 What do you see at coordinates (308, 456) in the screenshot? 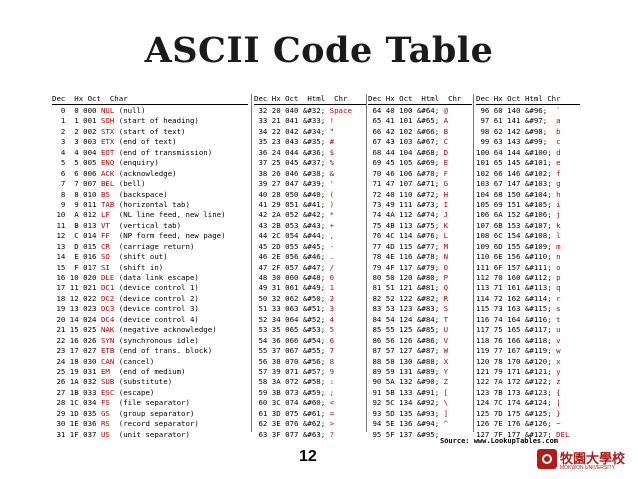
I see `page-number: 12` at bounding box center [308, 456].